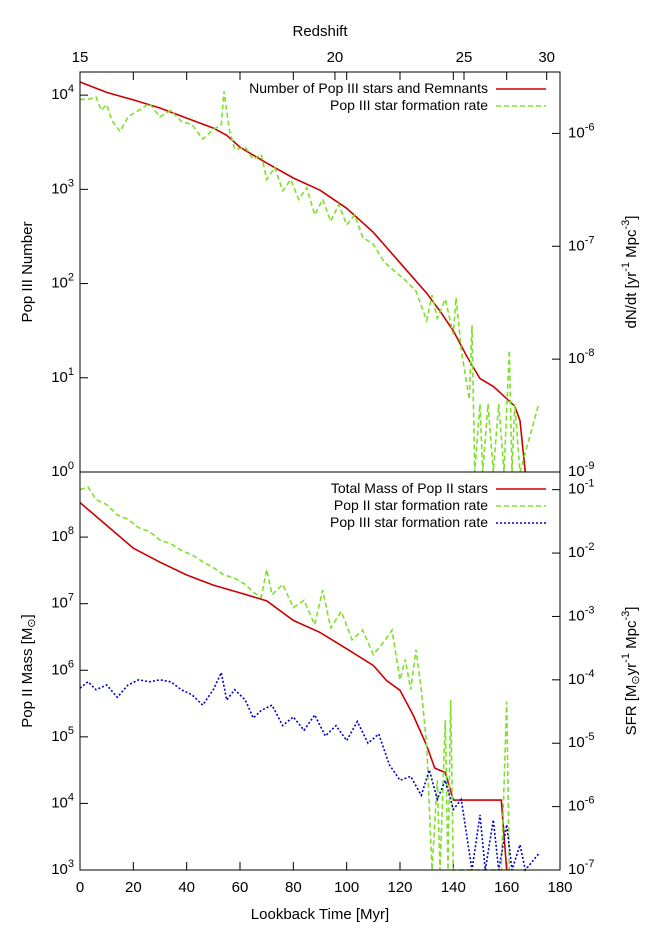  What do you see at coordinates (581, 470) in the screenshot?
I see `y2-tick-label: 10⁻⁹` at bounding box center [581, 470].